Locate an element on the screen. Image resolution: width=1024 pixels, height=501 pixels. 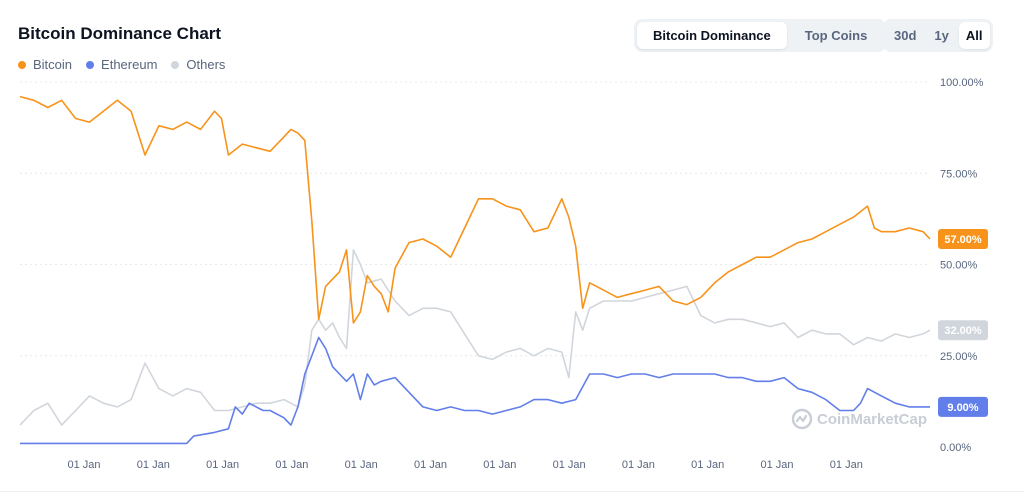
range-1y-button: 1y is located at coordinates (941, 35).